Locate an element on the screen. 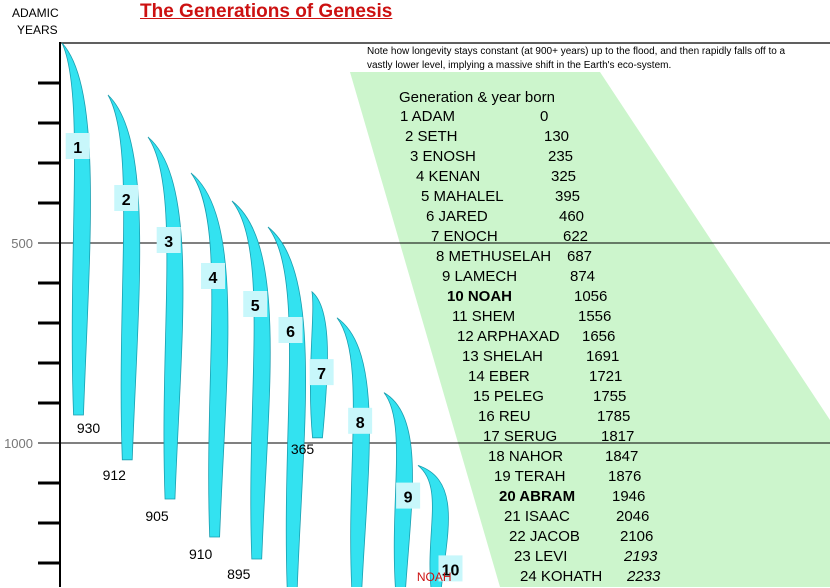  lifespan-ribbon-4: 4 910 is located at coordinates (209, 367).